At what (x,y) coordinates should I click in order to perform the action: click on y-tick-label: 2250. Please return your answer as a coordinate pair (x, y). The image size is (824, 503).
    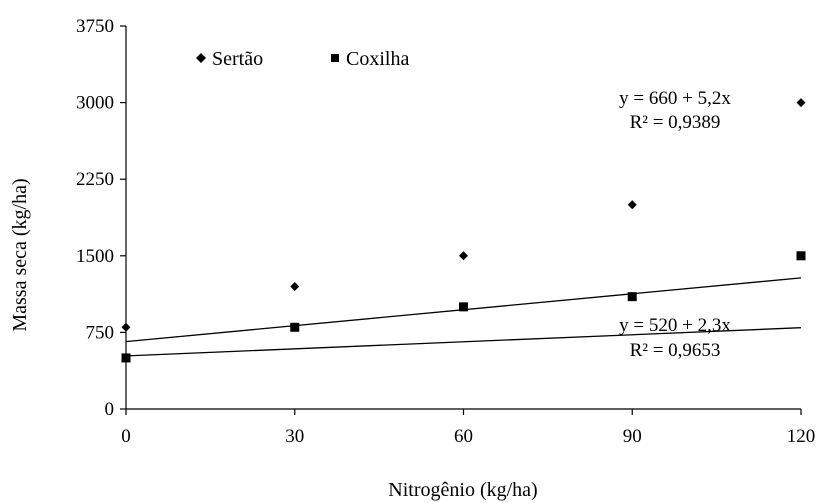
    Looking at the image, I should click on (95, 179).